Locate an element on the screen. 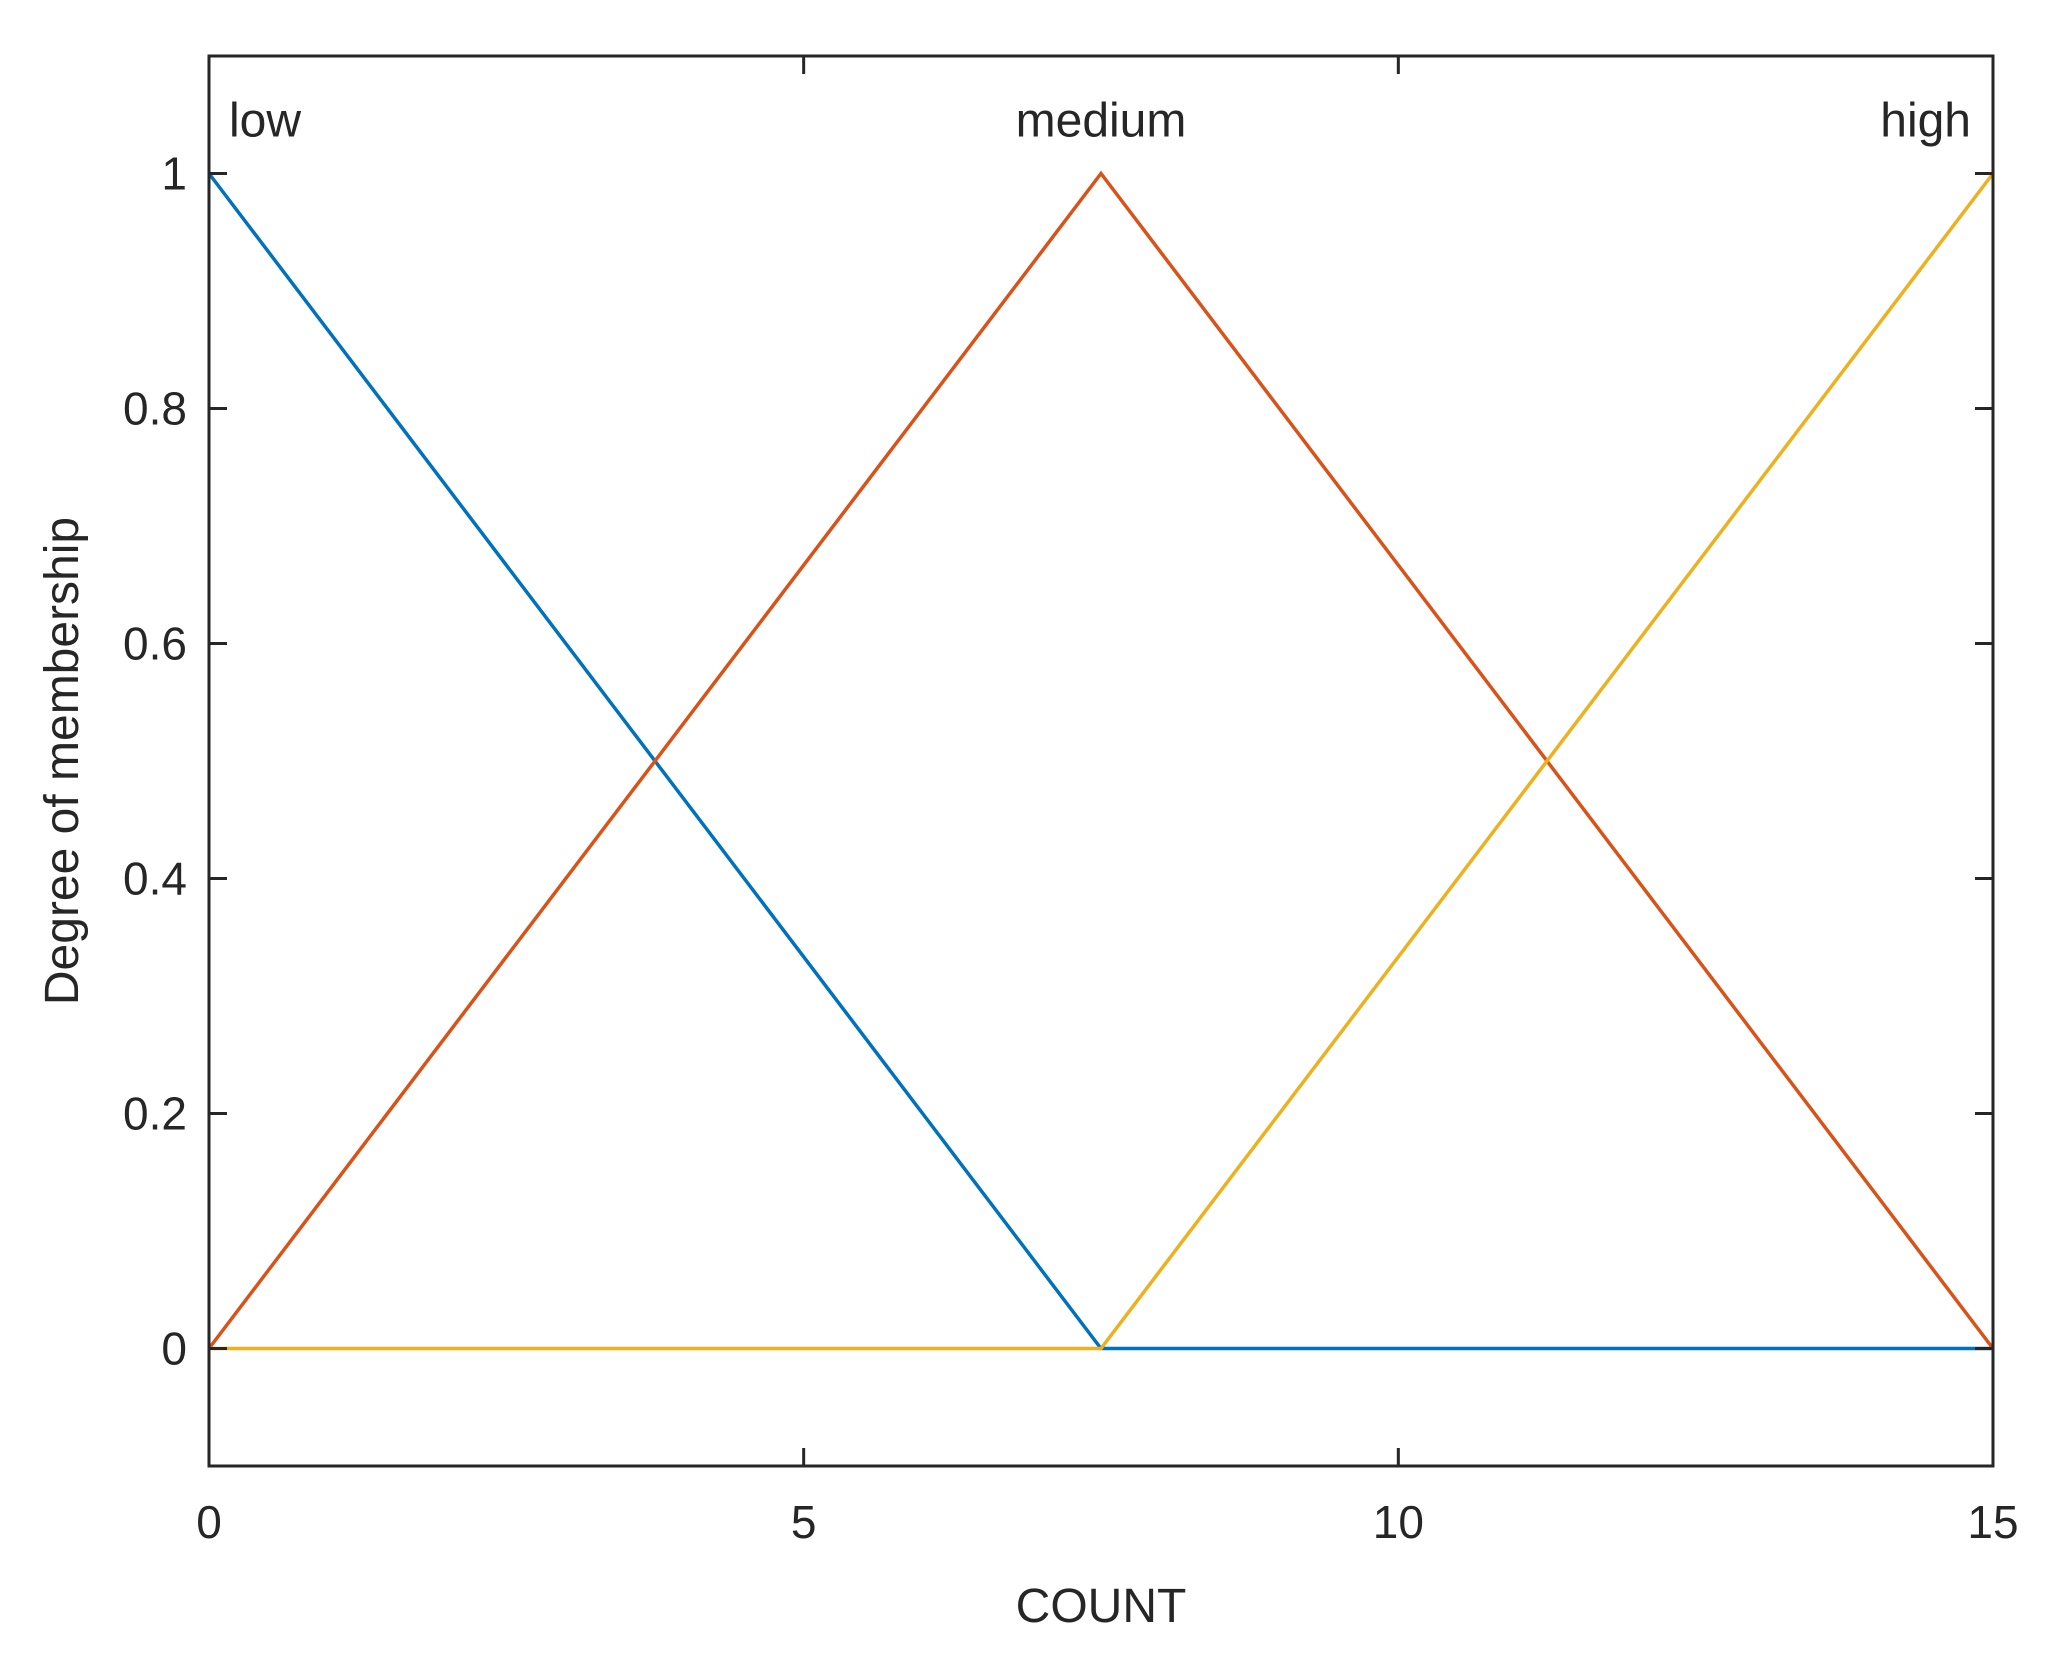 Image resolution: width=2056 pixels, height=1655 pixels. series-label-medium: medium is located at coordinates (1101, 121).